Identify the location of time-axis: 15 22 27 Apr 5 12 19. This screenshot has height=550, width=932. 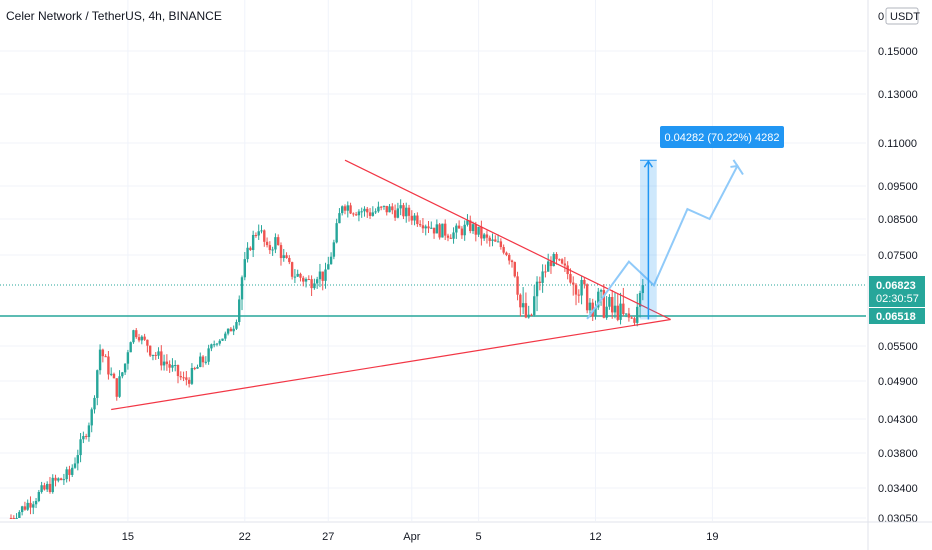
(466, 532).